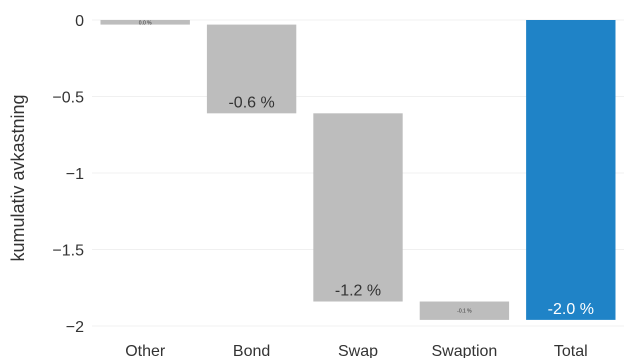 This screenshot has height=358, width=627. What do you see at coordinates (251, 350) in the screenshot?
I see `x-tick-label: Bond` at bounding box center [251, 350].